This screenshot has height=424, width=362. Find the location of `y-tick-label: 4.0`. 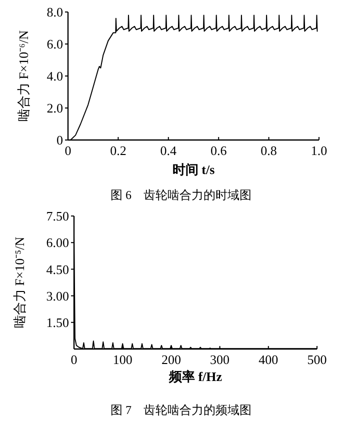

y-tick-label: 4.0 is located at coordinates (54, 76).